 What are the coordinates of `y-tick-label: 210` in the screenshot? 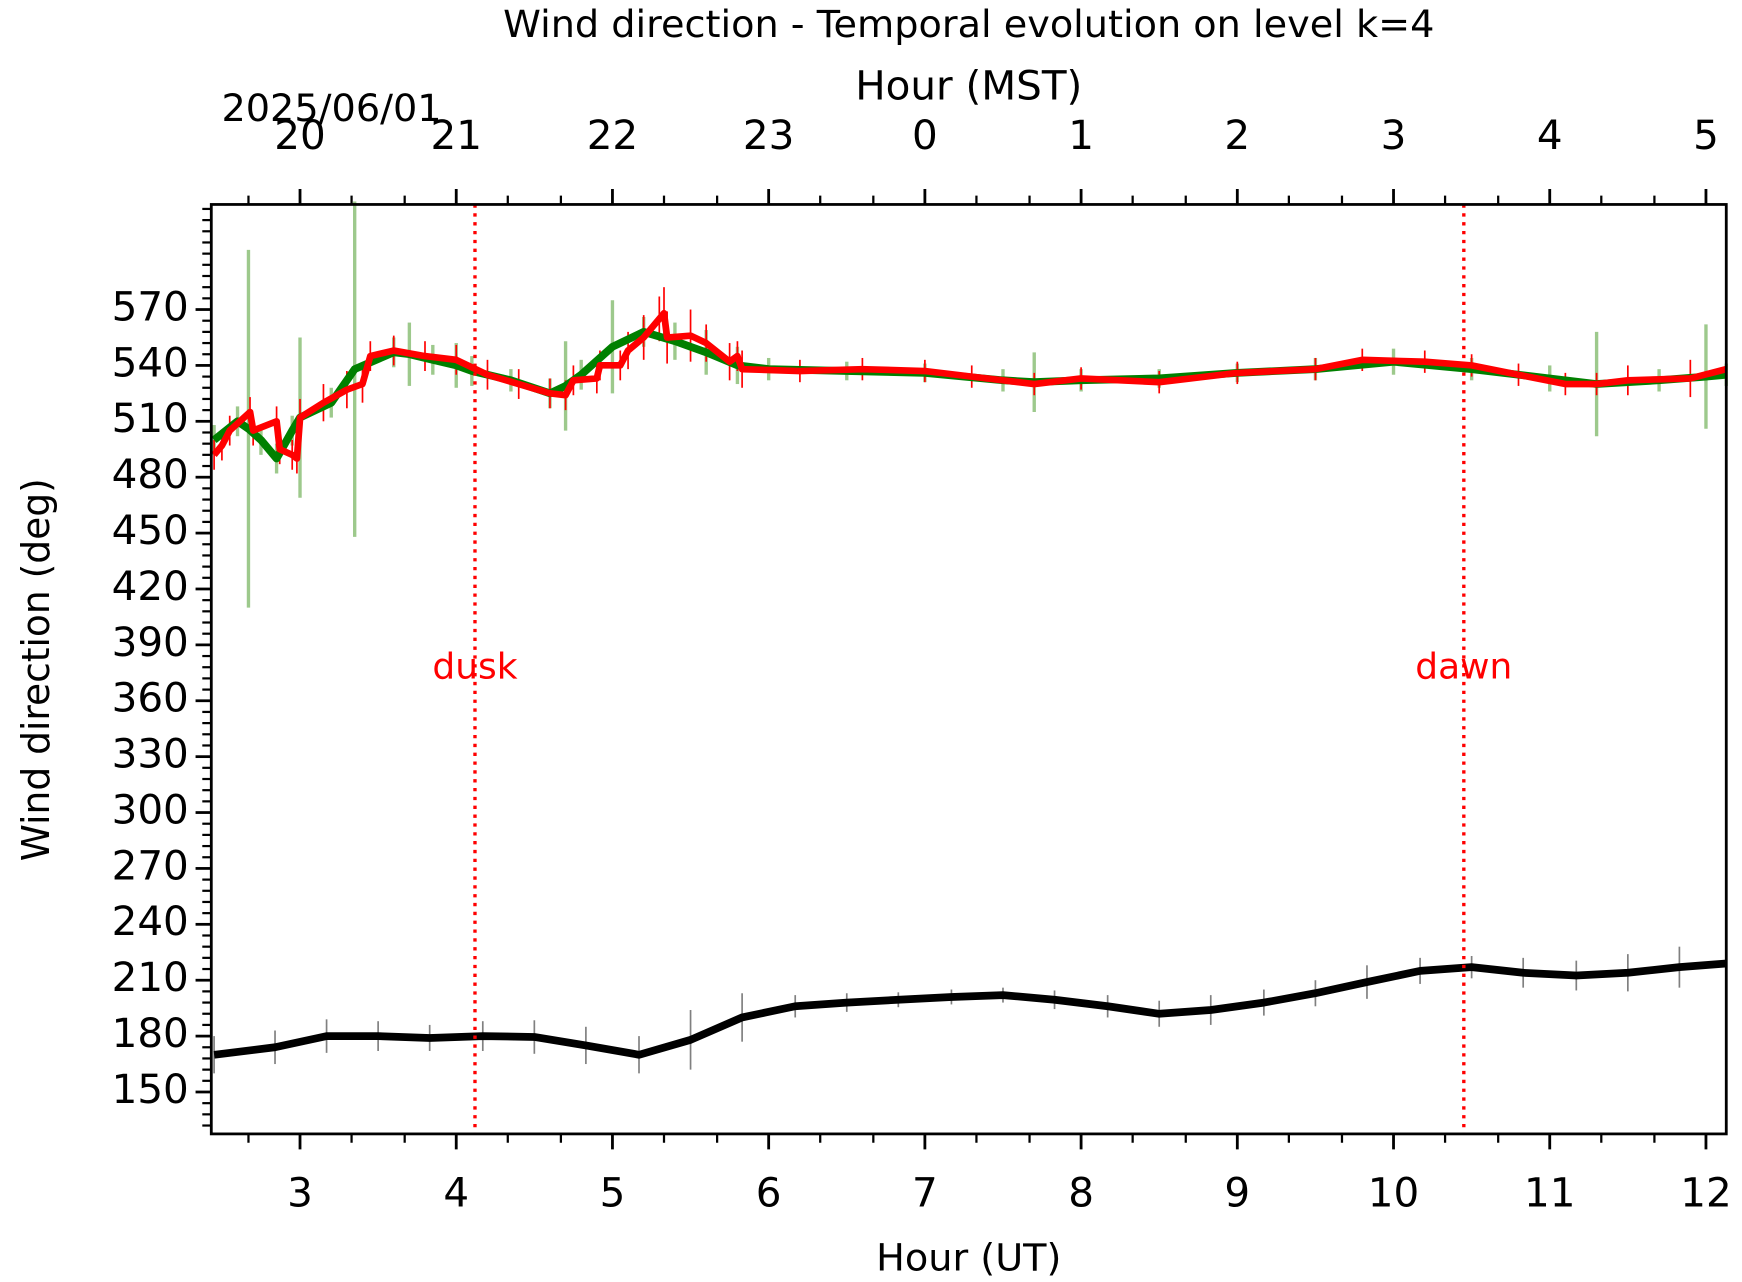 It's located at (150, 978).